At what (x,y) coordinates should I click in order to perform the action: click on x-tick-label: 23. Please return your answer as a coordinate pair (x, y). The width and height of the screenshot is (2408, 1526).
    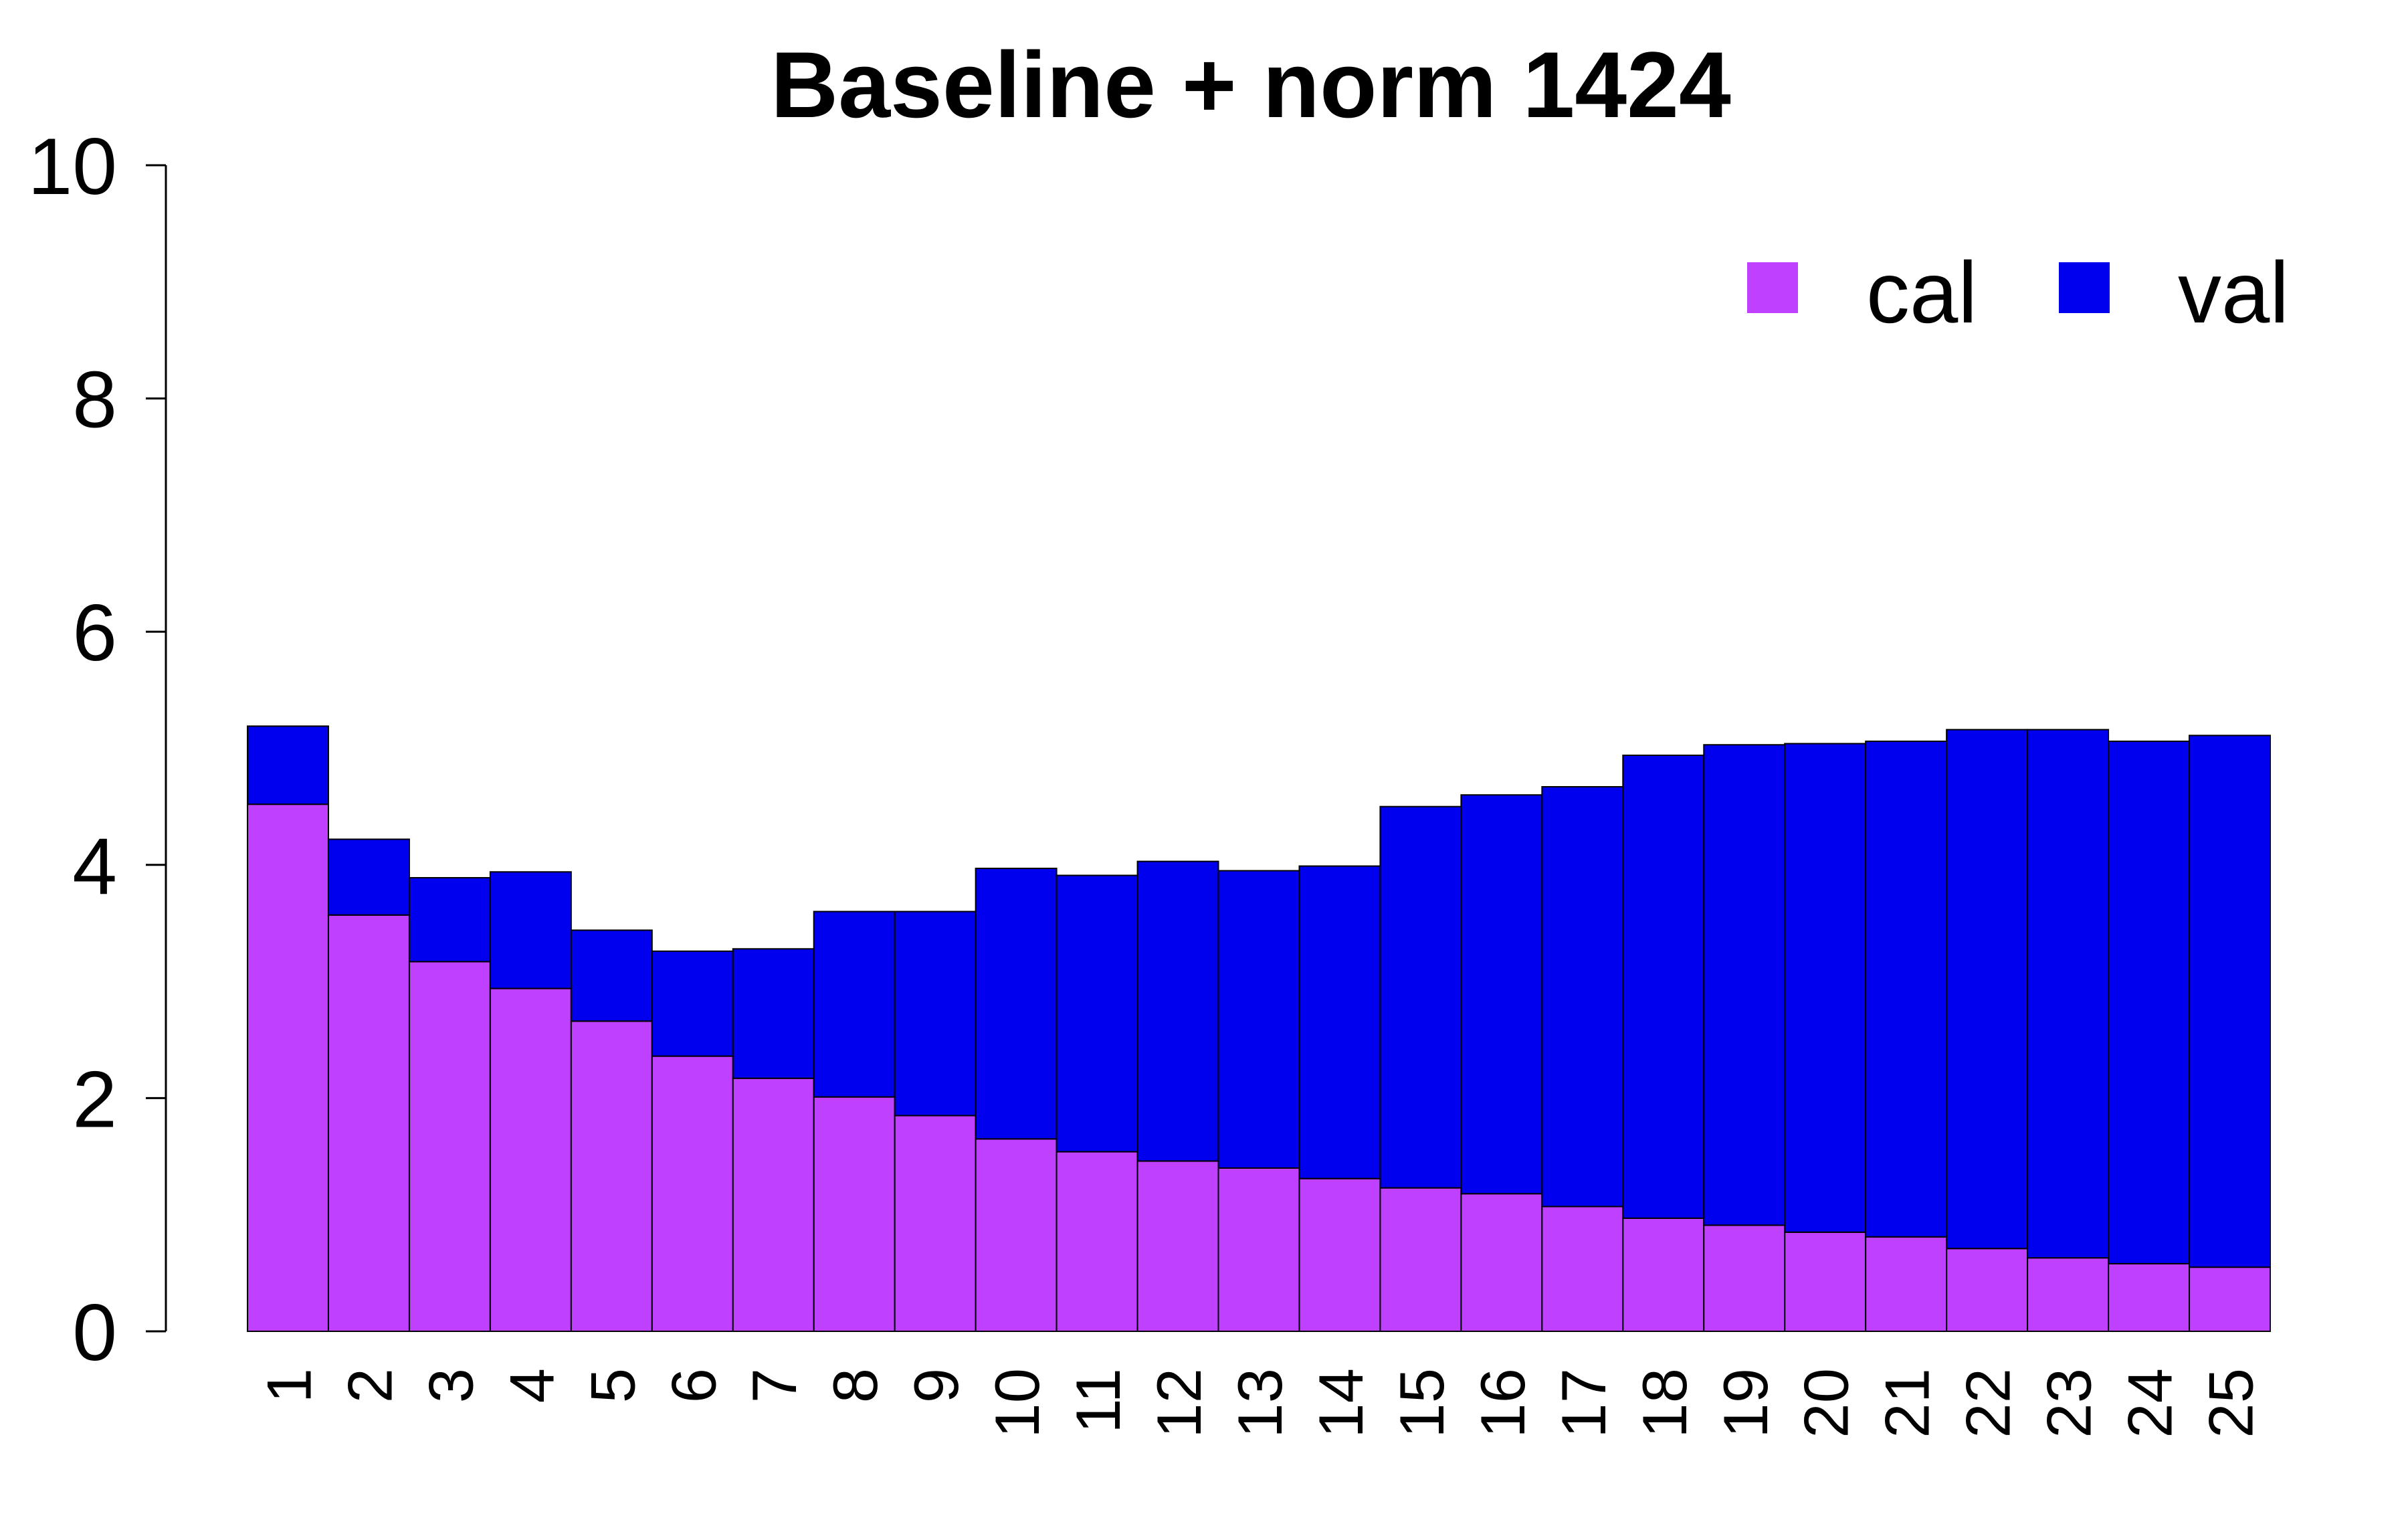
    Looking at the image, I should click on (2069, 1403).